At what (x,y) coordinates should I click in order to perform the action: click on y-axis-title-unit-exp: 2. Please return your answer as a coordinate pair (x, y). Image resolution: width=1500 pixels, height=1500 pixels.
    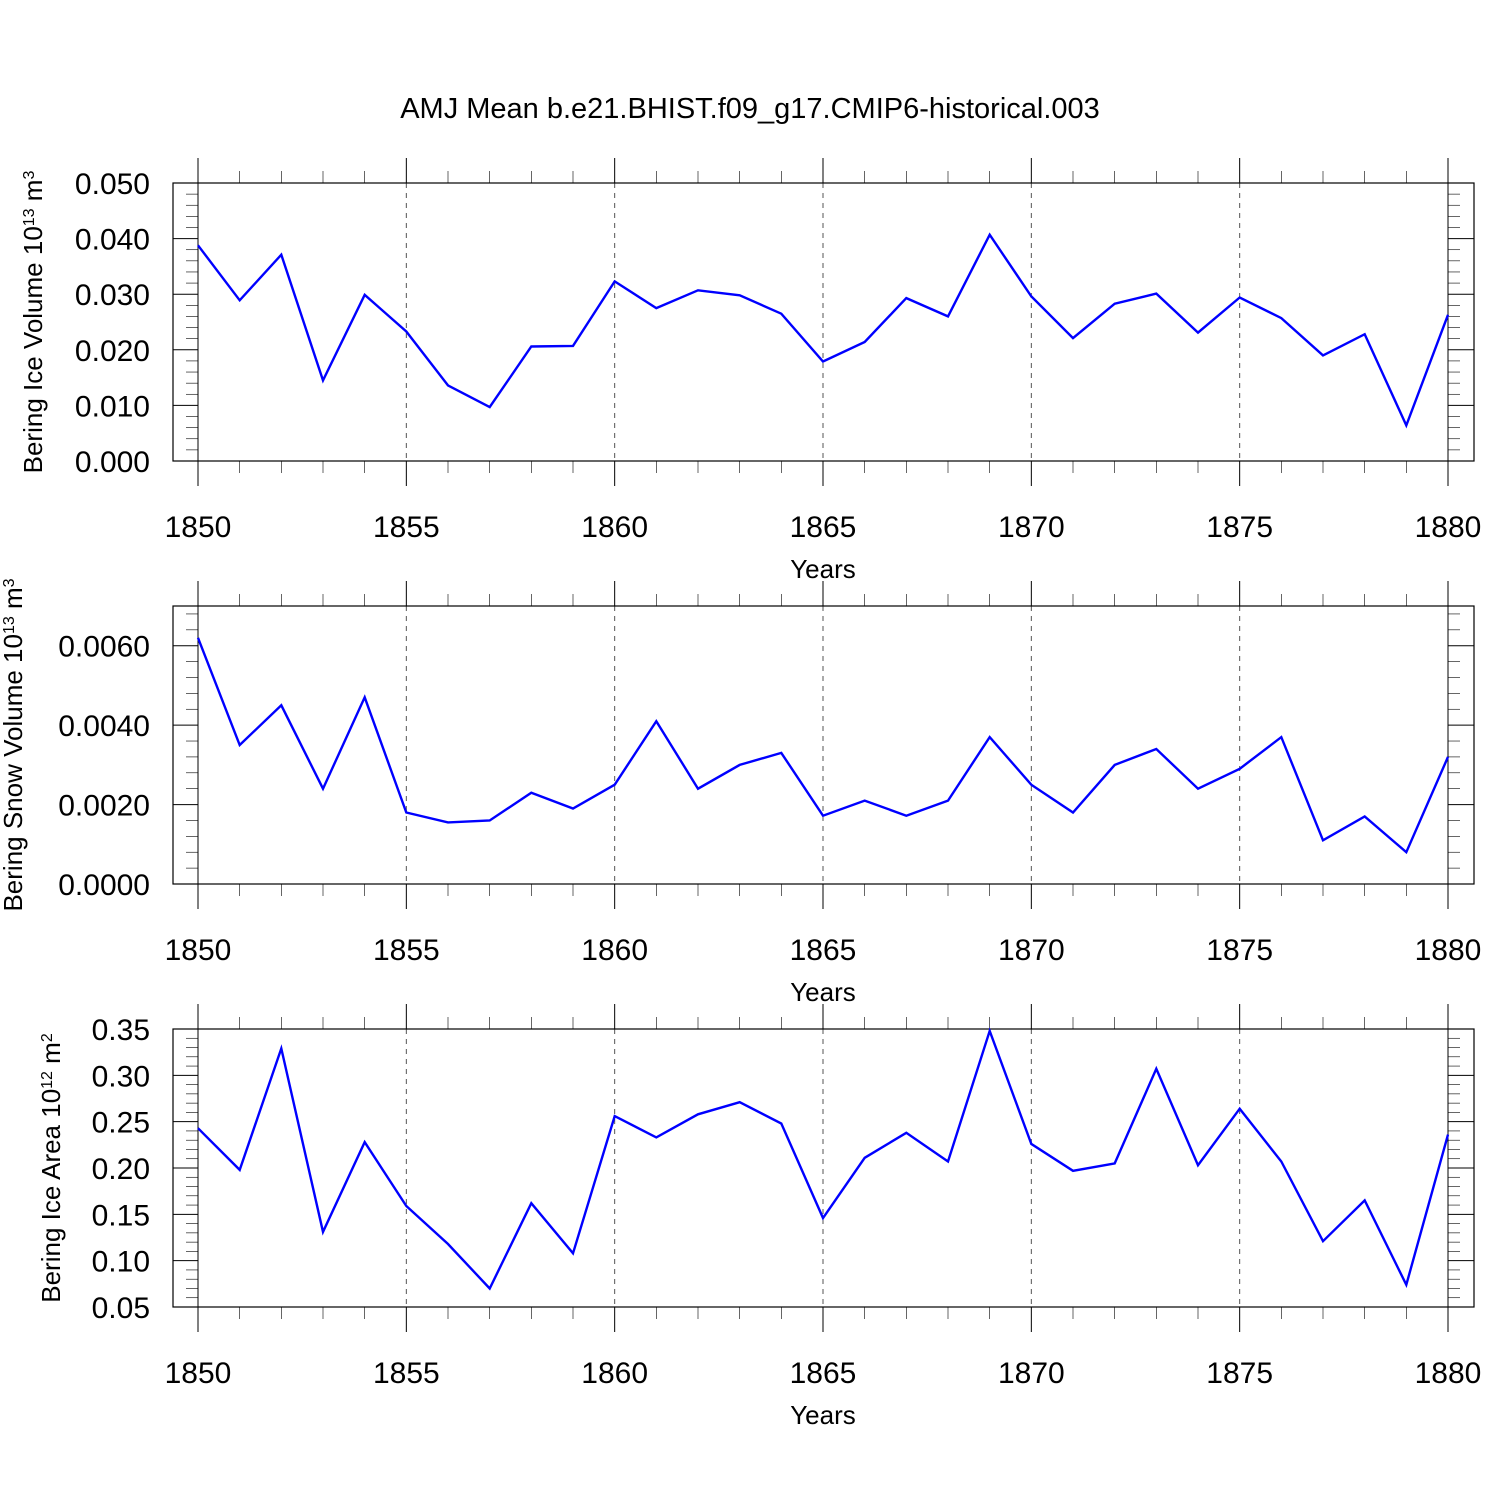
    Looking at the image, I should click on (47, 1037).